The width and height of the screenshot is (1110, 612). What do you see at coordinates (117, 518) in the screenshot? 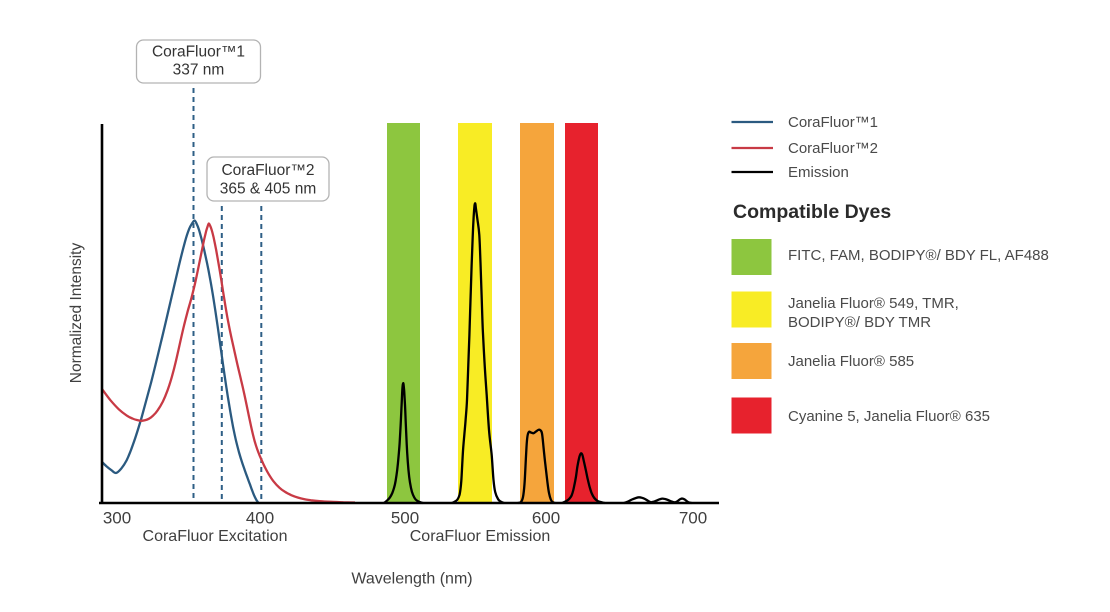
I see `svg-text: 300` at bounding box center [117, 518].